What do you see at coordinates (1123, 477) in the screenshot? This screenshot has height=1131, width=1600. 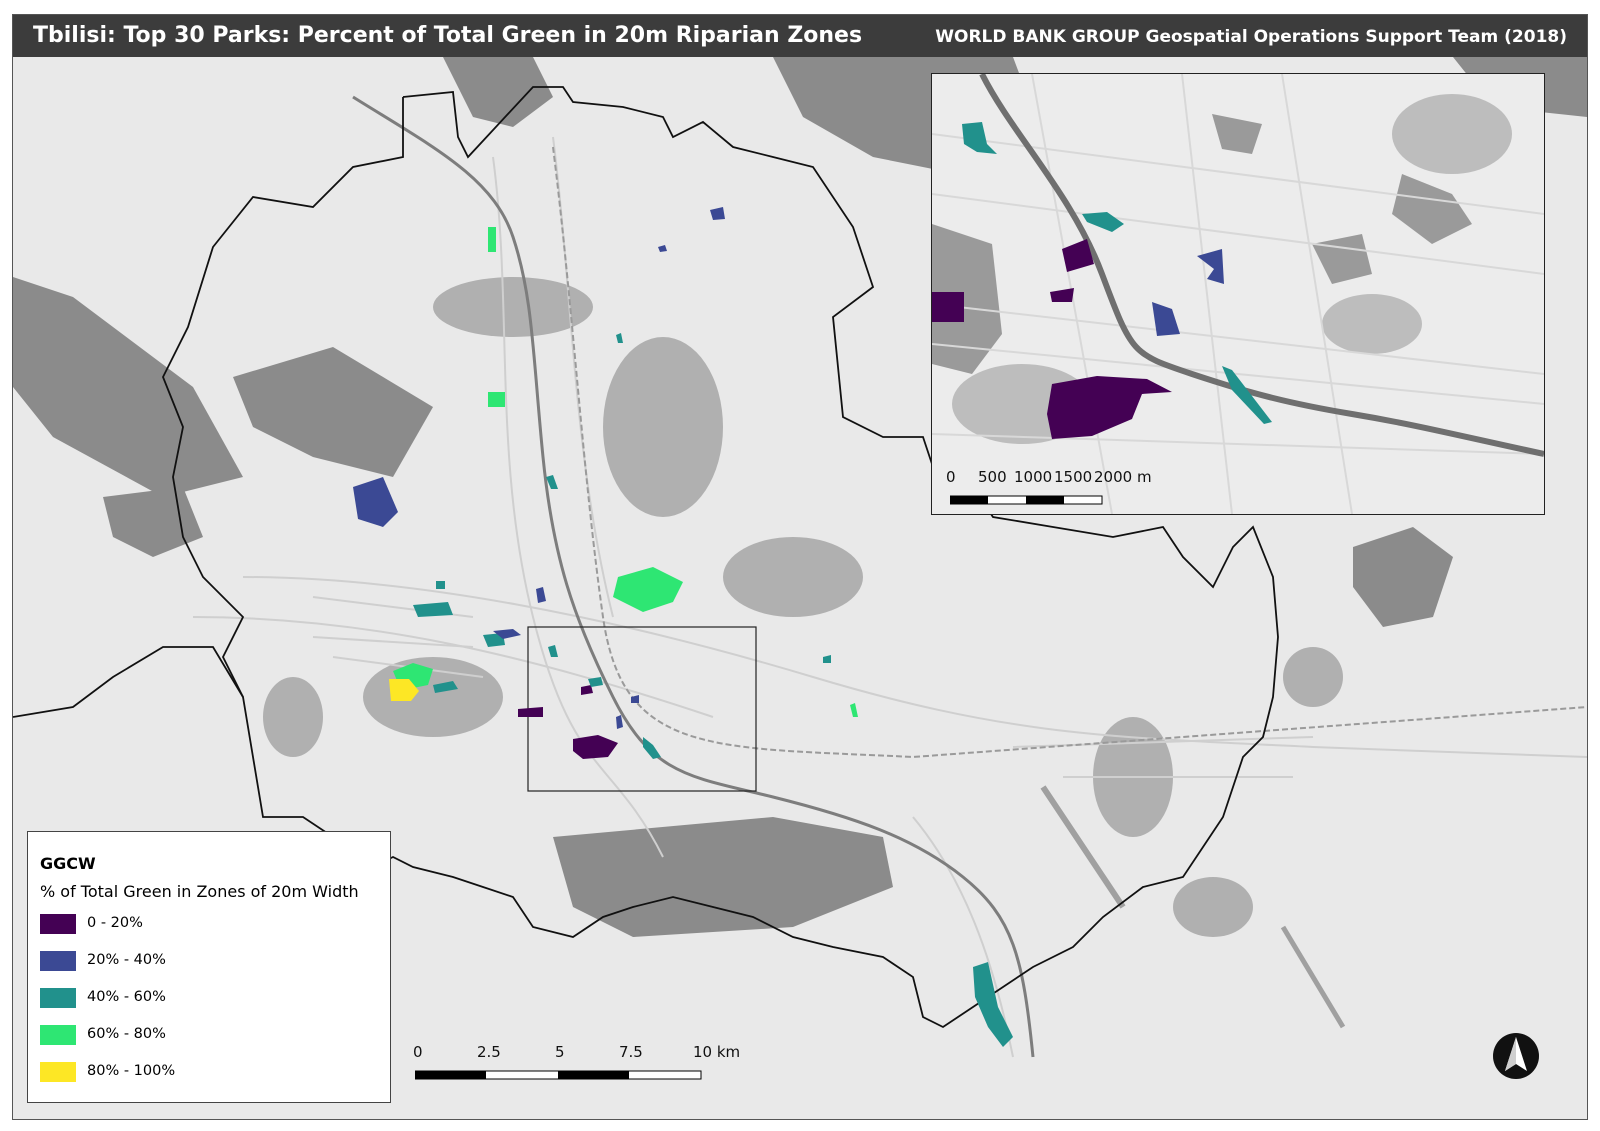 I see `inset-scale-tick-4: 2000 m` at bounding box center [1123, 477].